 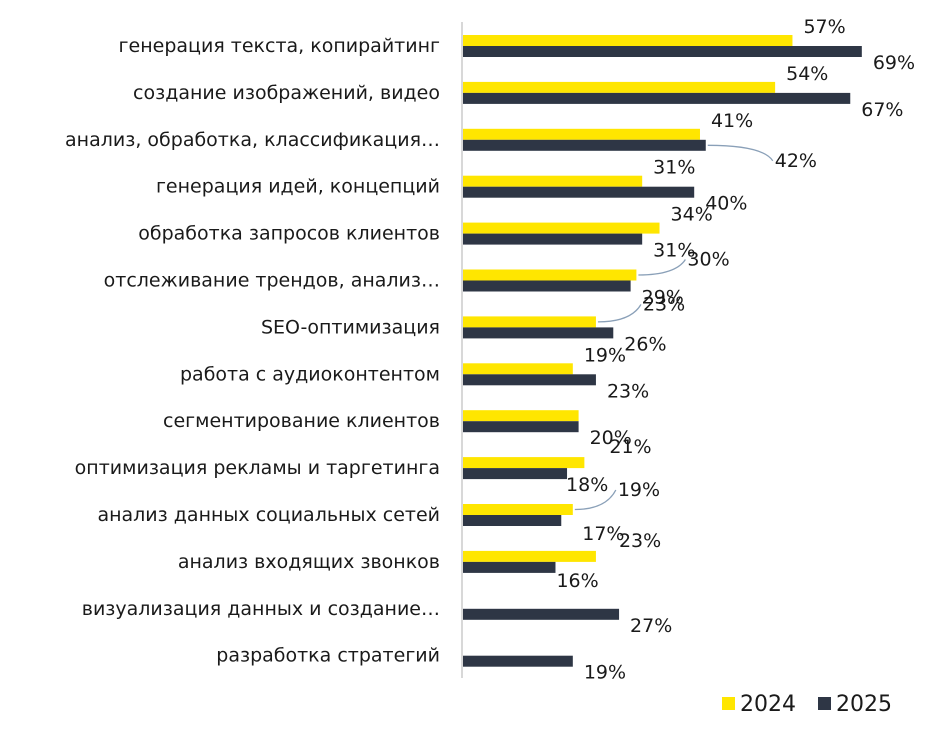 What do you see at coordinates (894, 63) in the screenshot?
I see `value-label-2025: 69%` at bounding box center [894, 63].